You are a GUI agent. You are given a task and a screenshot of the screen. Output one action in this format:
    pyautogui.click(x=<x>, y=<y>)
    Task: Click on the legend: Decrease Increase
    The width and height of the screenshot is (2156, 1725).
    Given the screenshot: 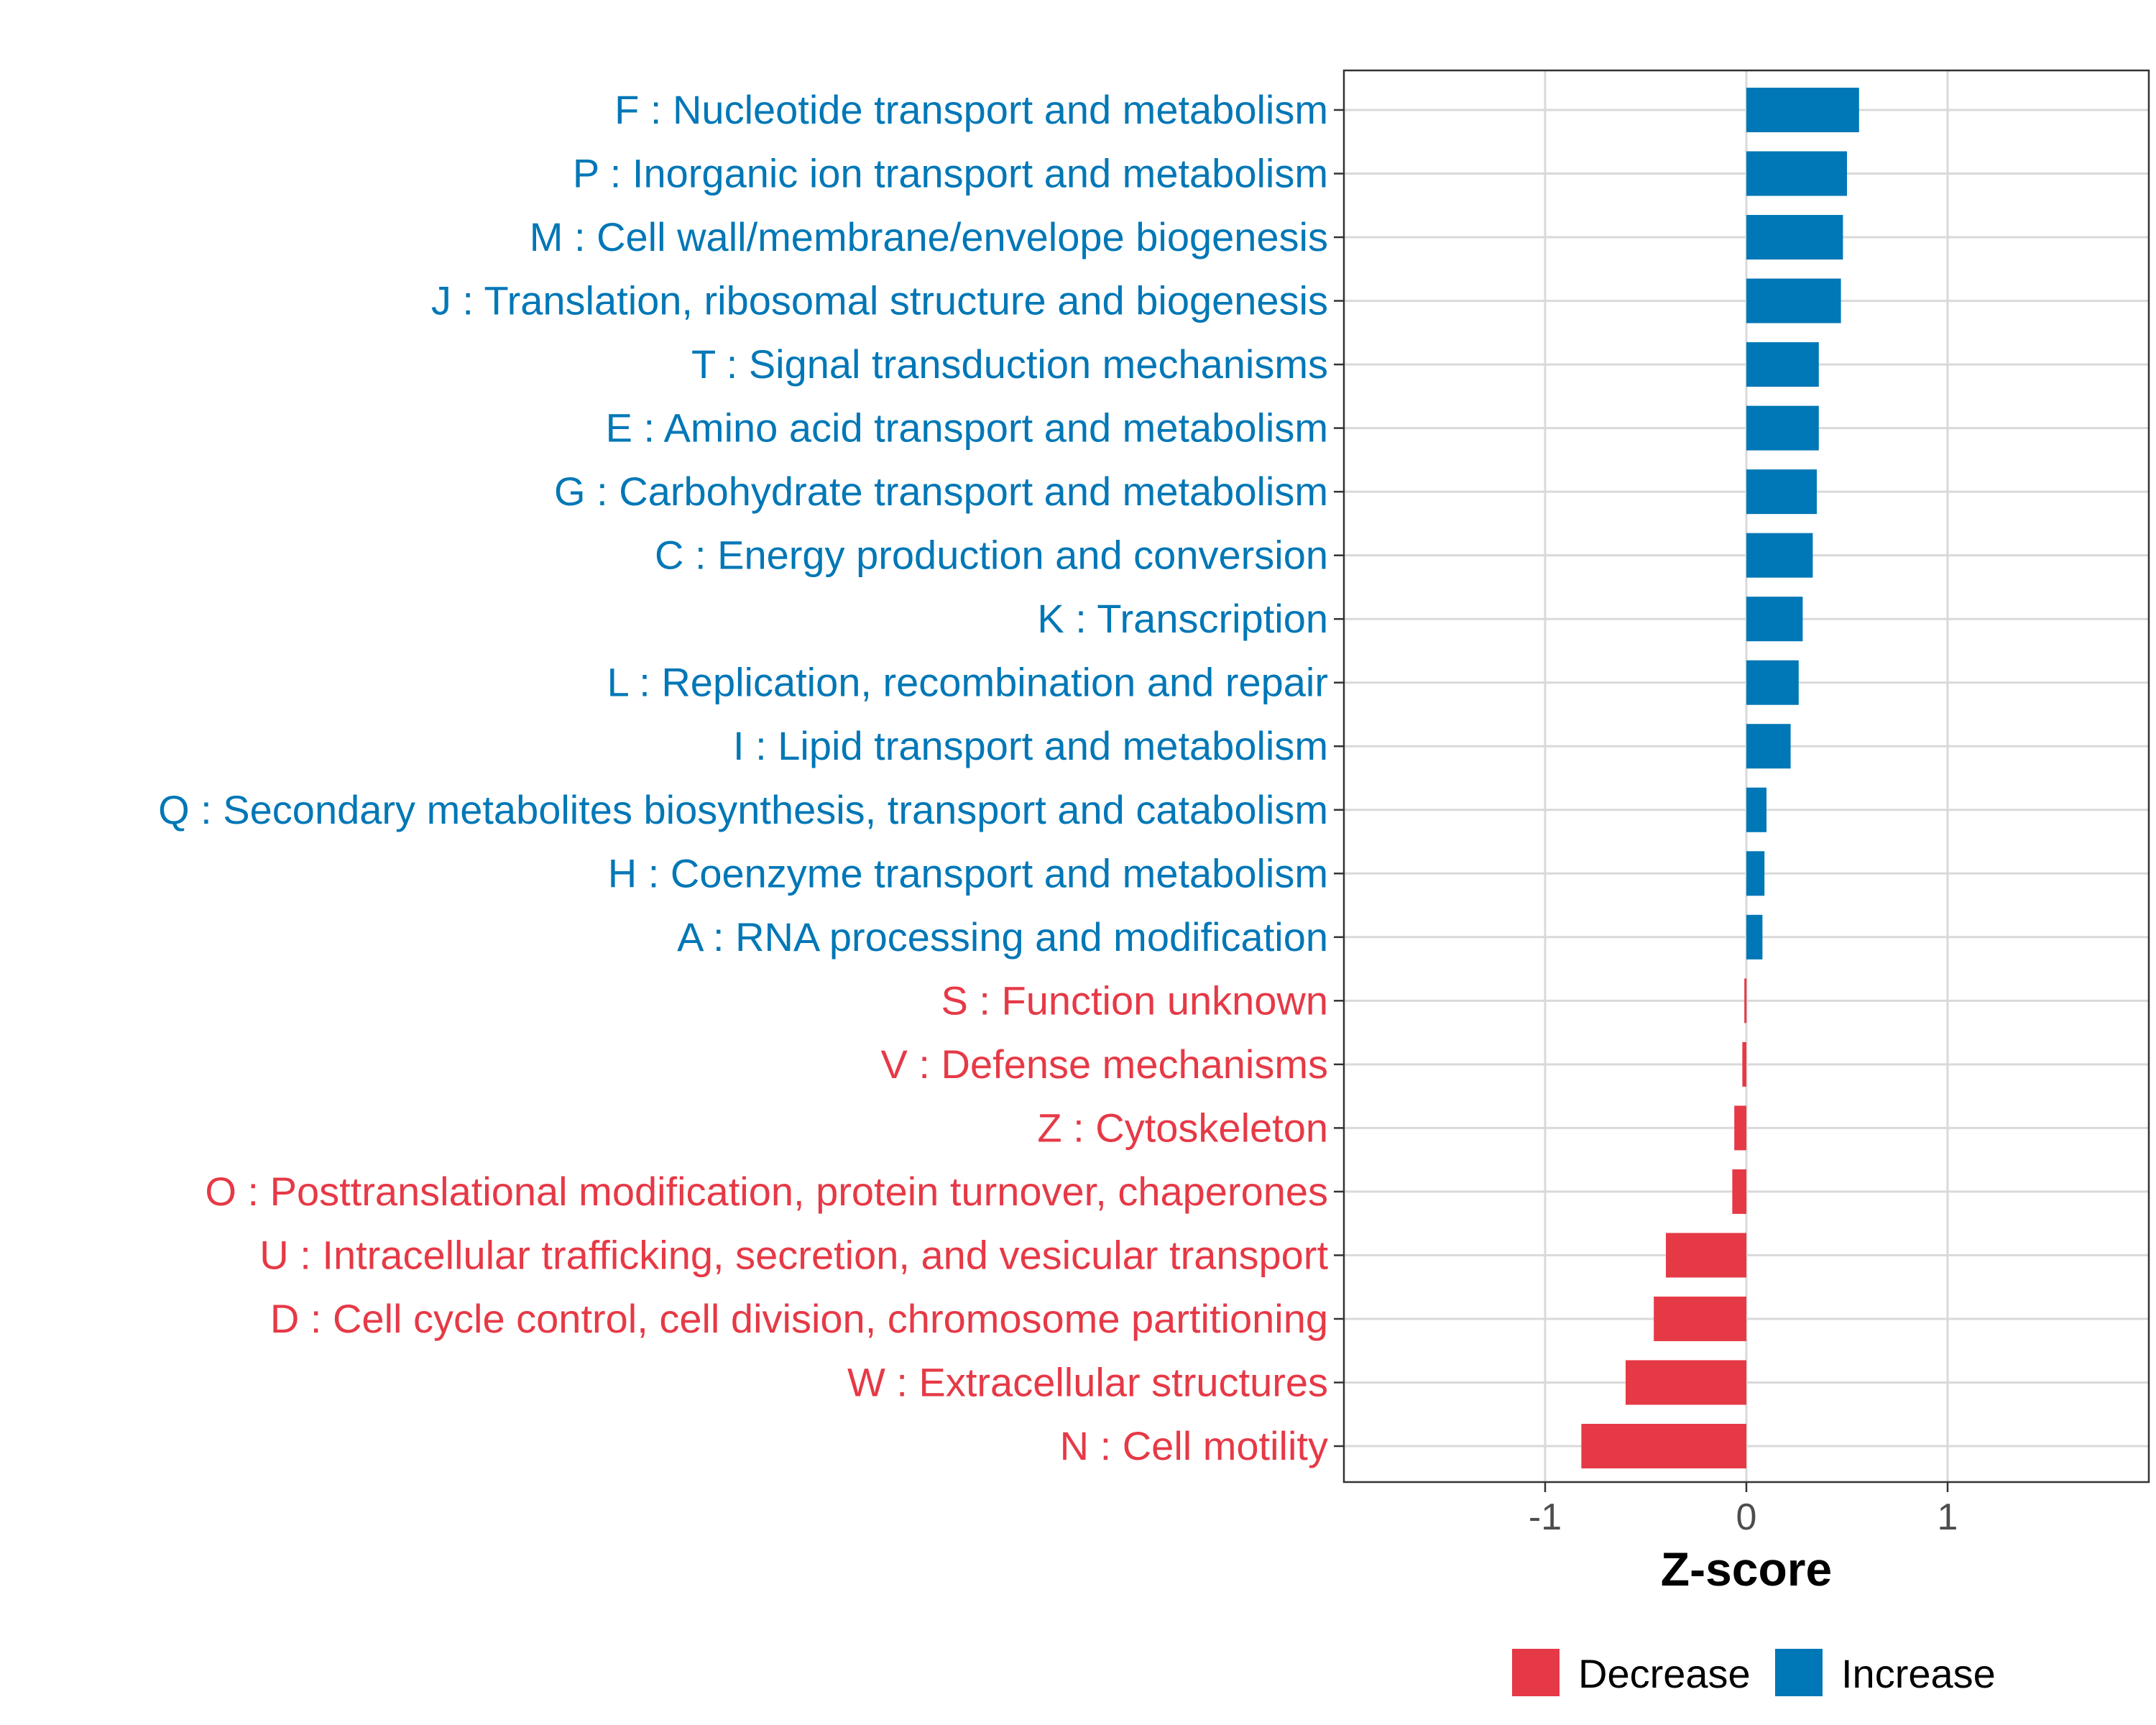 What is the action you would take?
    pyautogui.click(x=1754, y=1672)
    